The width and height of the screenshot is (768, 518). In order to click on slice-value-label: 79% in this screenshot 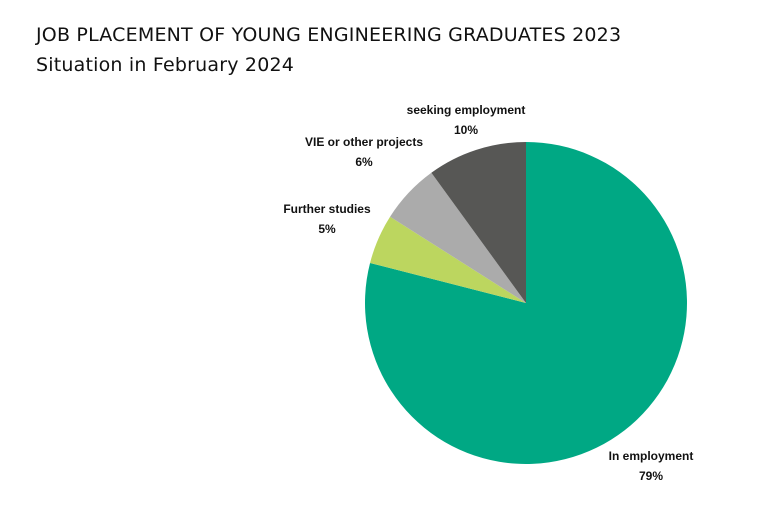, I will do `click(651, 476)`.